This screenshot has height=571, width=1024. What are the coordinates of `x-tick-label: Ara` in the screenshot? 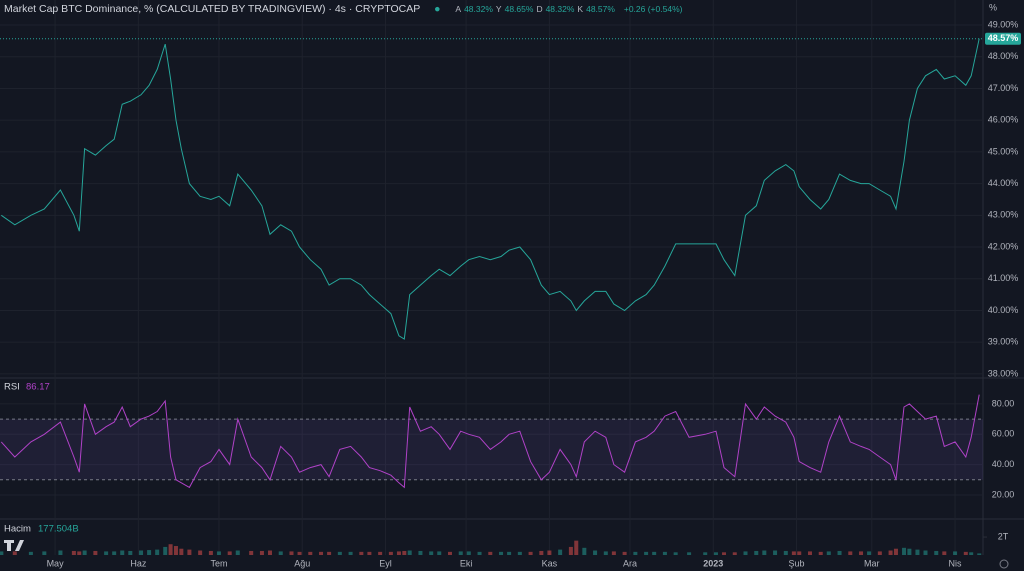 It's located at (630, 563).